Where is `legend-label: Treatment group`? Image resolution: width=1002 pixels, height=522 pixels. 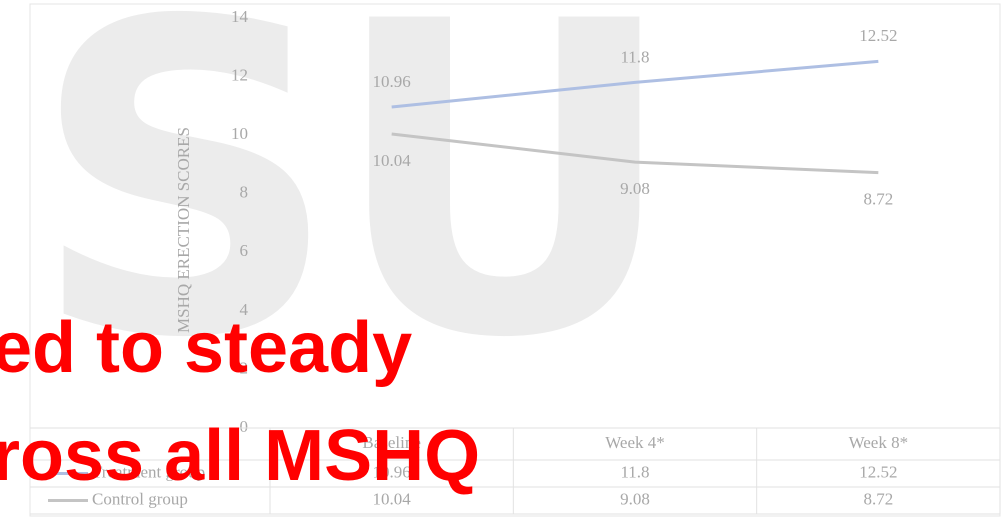
legend-label: Treatment group is located at coordinates (148, 471).